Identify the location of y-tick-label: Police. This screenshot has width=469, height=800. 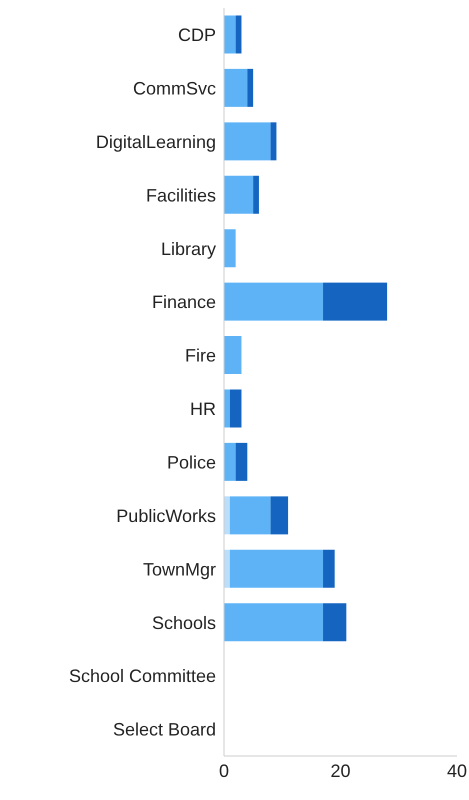
(191, 462).